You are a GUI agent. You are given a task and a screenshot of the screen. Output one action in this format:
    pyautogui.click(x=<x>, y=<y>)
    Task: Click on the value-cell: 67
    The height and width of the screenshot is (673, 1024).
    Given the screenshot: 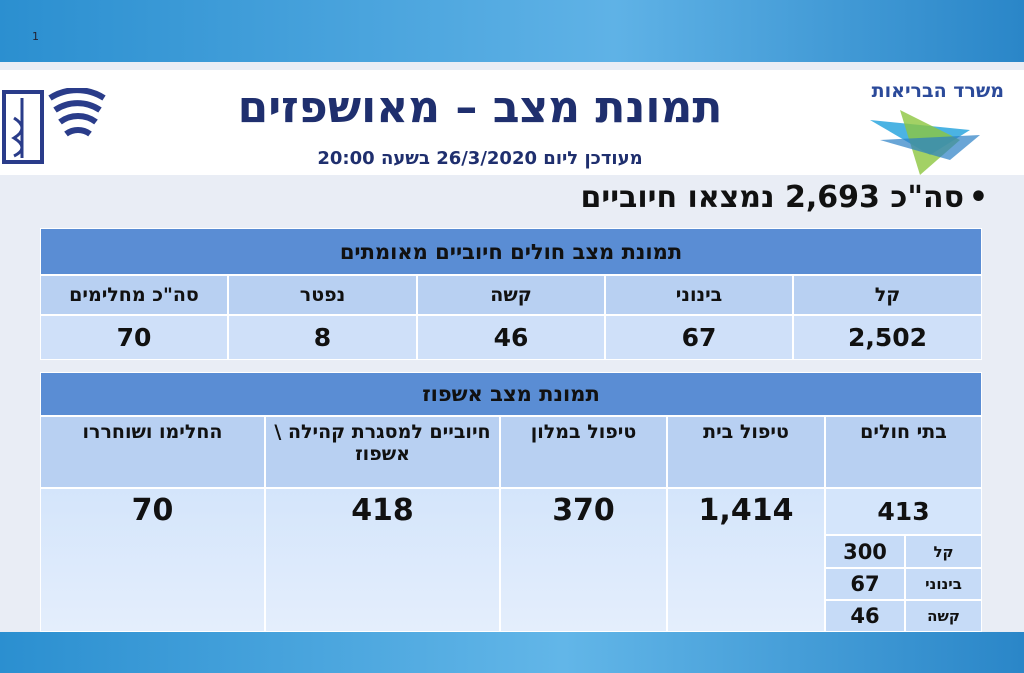 What is the action you would take?
    pyautogui.click(x=699, y=337)
    